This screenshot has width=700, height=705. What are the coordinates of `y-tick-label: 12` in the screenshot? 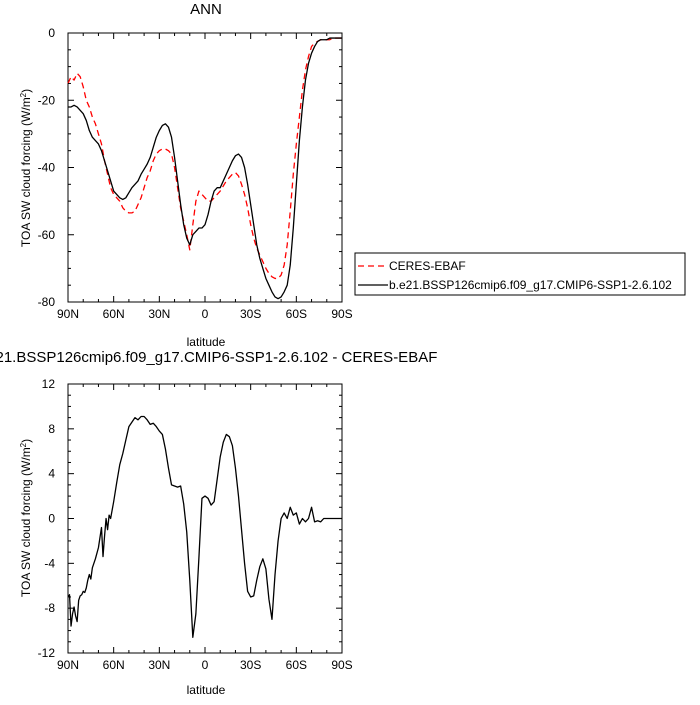 It's located at (49, 384).